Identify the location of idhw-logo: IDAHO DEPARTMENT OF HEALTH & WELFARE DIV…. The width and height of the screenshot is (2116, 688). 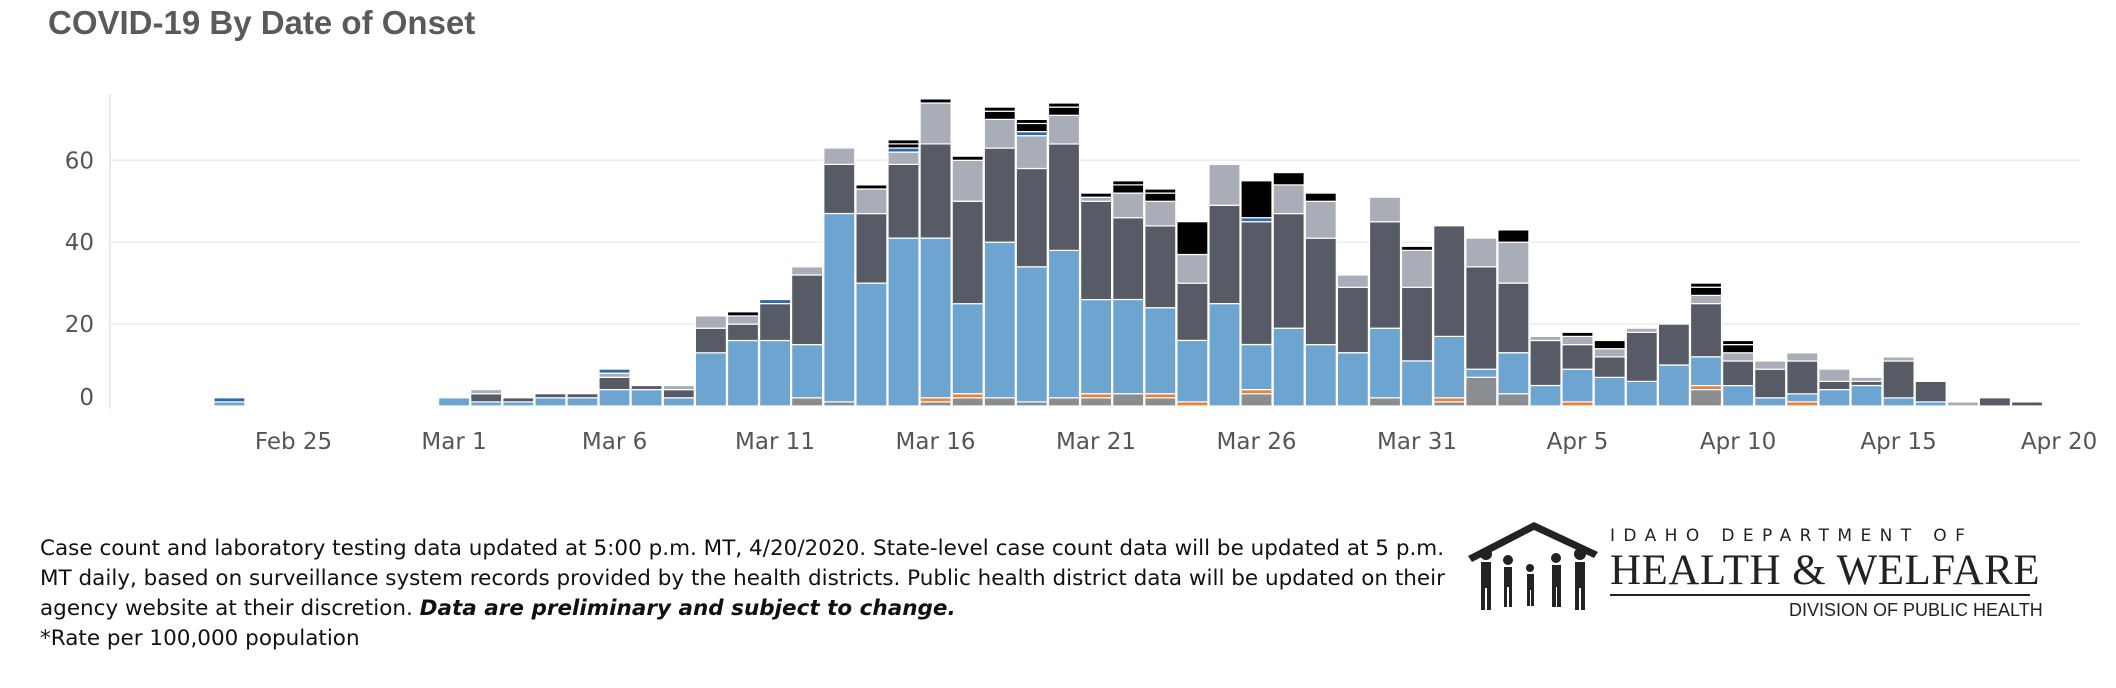
(1758, 570).